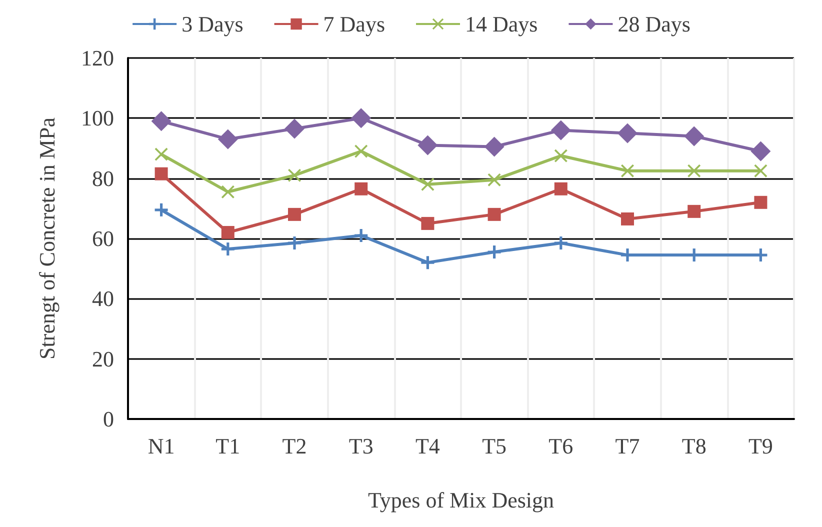  What do you see at coordinates (161, 446) in the screenshot?
I see `x-tick-label: N1` at bounding box center [161, 446].